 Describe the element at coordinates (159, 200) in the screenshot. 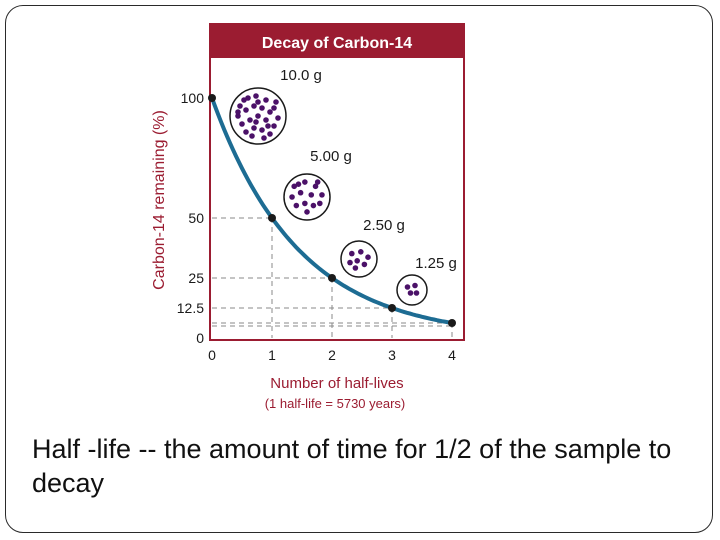

I see `y-axis-label: Carbon-14 remaining (%)` at that location.